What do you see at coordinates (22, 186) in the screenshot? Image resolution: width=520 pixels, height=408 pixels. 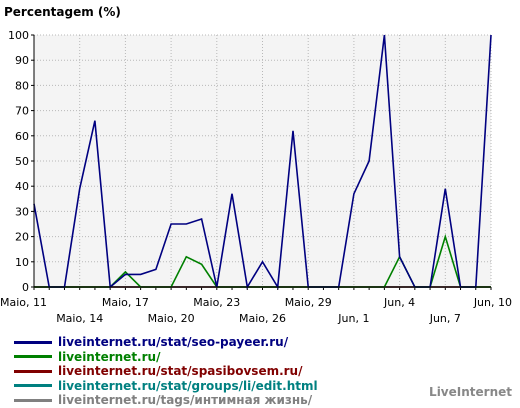 I see `y-tick-label: 40` at bounding box center [22, 186].